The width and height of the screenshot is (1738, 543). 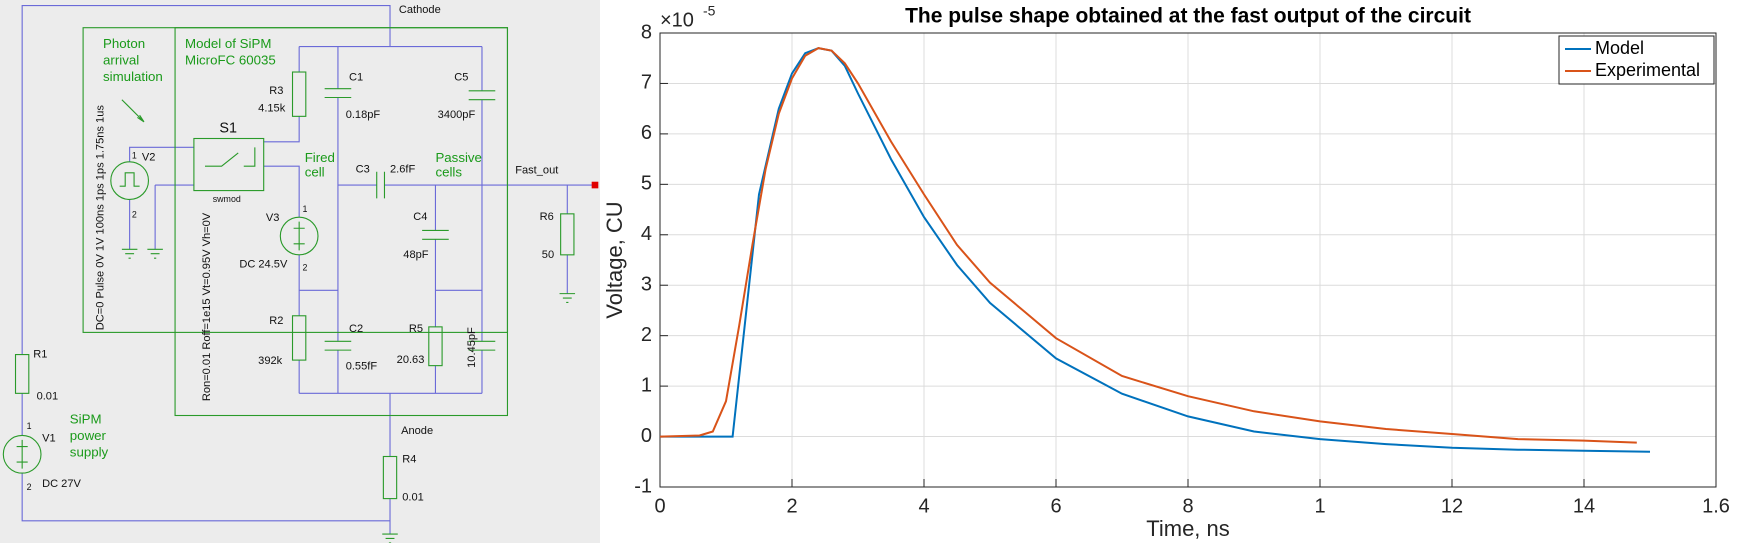 What do you see at coordinates (1187, 506) in the screenshot?
I see `x-tick-label: 8` at bounding box center [1187, 506].